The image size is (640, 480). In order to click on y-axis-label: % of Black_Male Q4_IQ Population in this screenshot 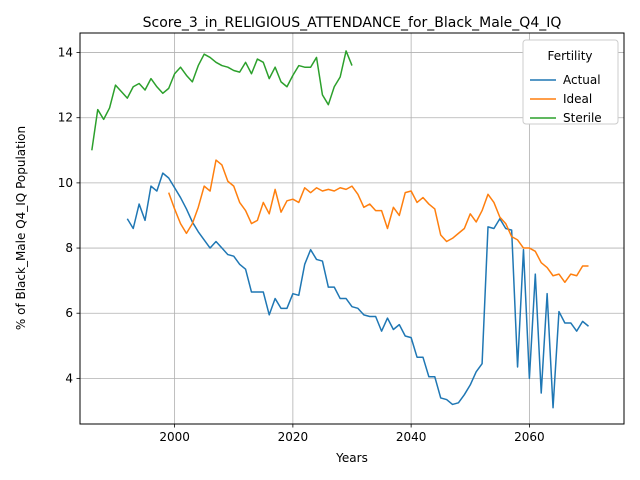, I will do `click(21, 228)`.